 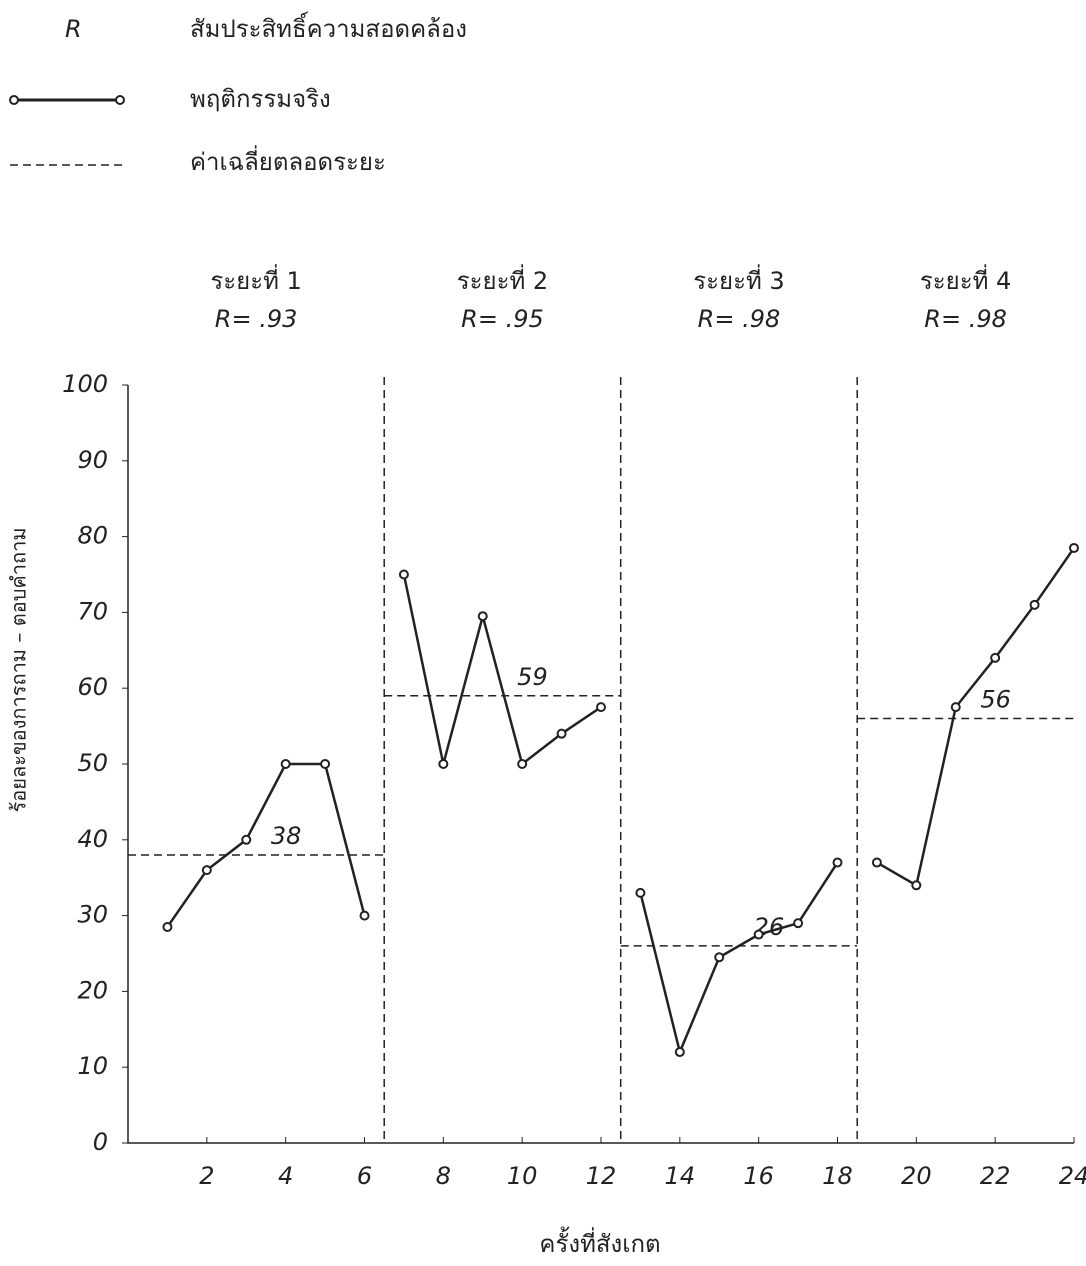 I want to click on y-tick-label: 10, so click(x=92, y=1066).